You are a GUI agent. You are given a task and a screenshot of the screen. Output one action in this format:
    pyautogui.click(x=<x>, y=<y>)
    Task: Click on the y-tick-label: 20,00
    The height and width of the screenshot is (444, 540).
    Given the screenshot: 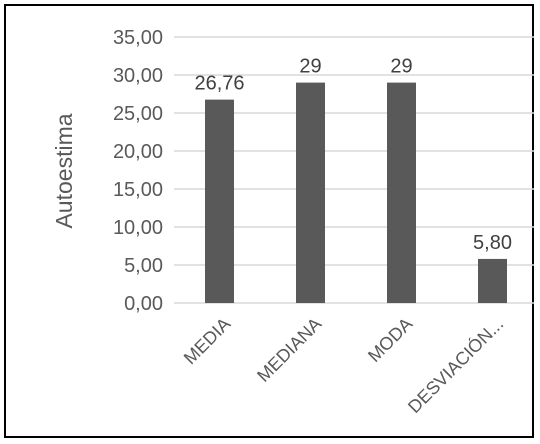 What is the action you would take?
    pyautogui.click(x=138, y=152)
    